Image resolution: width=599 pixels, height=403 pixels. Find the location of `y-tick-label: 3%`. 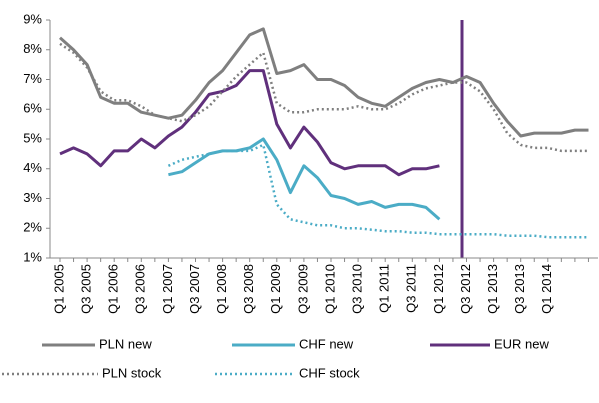

y-tick-label: 3% is located at coordinates (32, 197).